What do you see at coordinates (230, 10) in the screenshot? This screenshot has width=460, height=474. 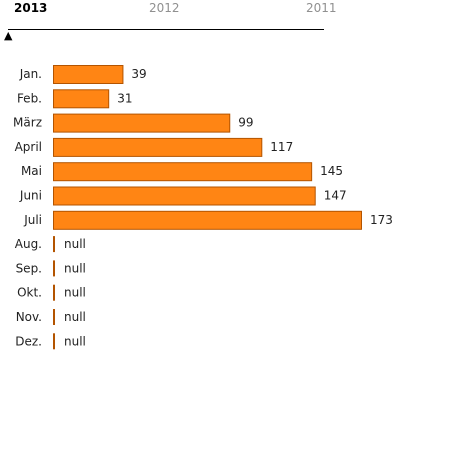 I see `year-tabs: 2013 2012 2011` at bounding box center [230, 10].